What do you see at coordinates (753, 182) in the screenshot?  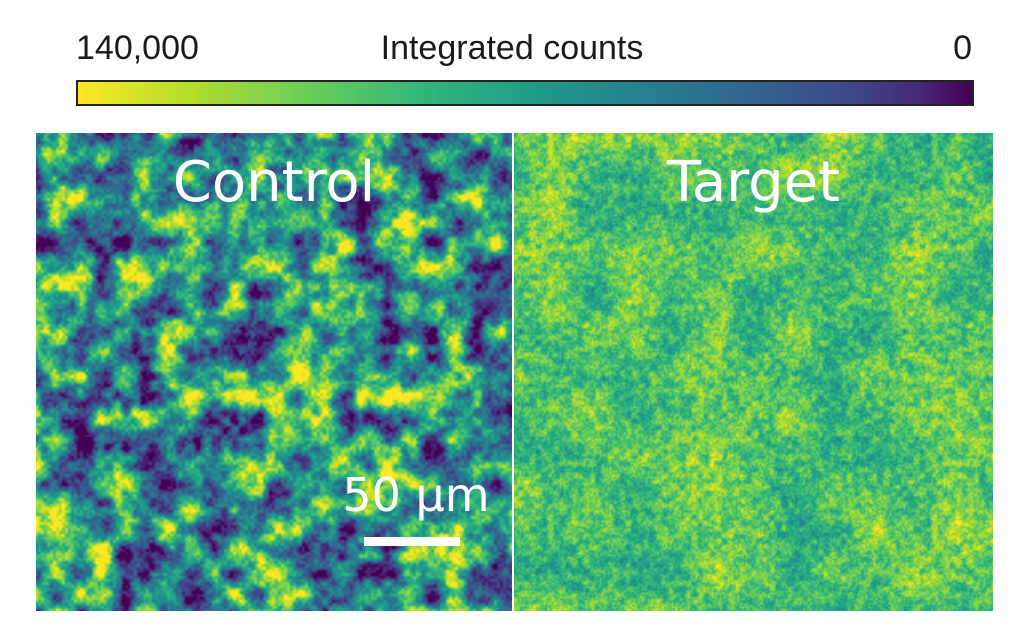 I see `target-label: Target` at bounding box center [753, 182].